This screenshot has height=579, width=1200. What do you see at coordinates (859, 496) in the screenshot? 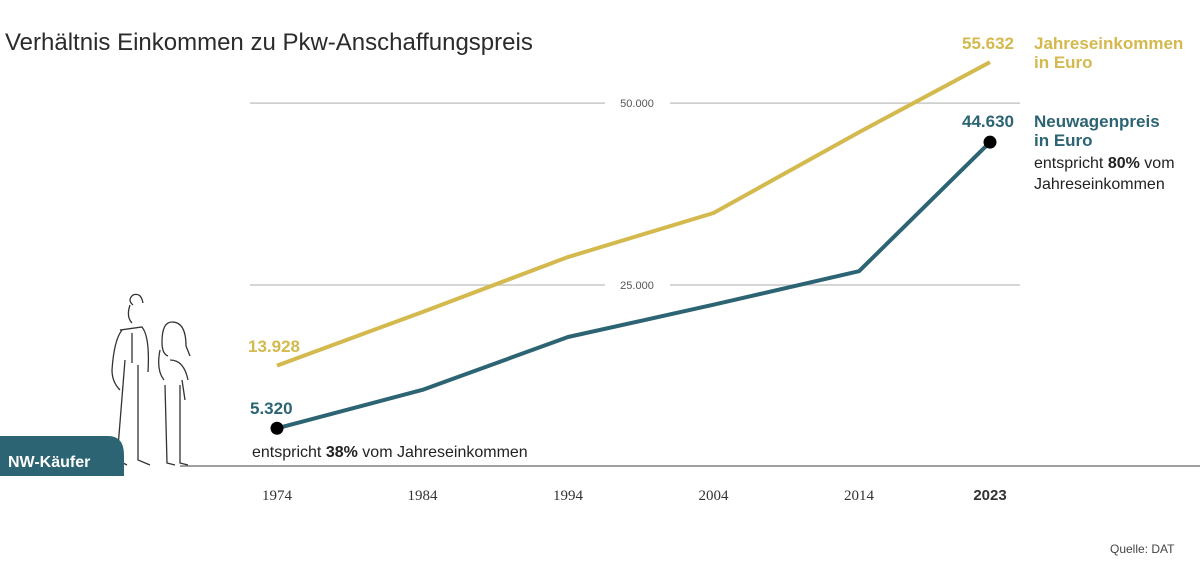
I see `x-tick-label: 2014` at bounding box center [859, 496].